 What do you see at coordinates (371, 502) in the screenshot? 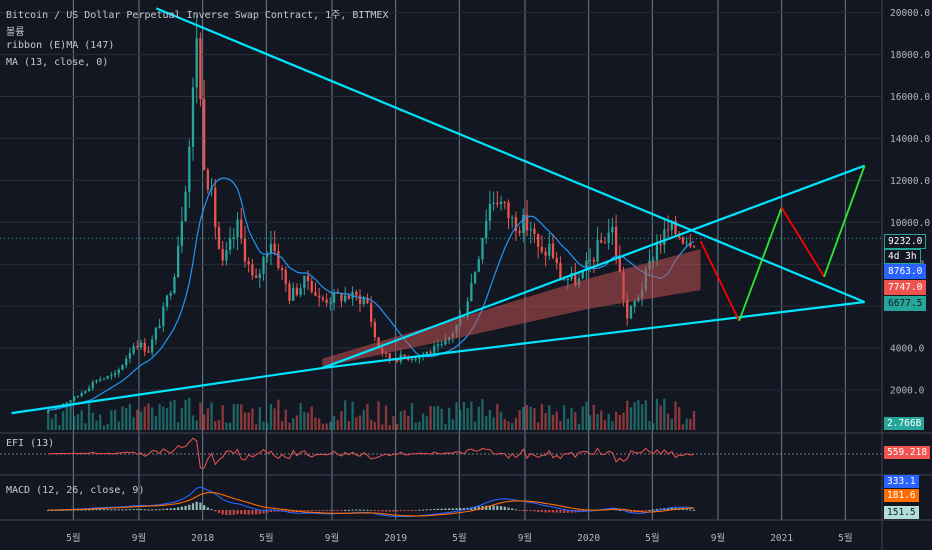
I see `macd-pane` at bounding box center [371, 502].